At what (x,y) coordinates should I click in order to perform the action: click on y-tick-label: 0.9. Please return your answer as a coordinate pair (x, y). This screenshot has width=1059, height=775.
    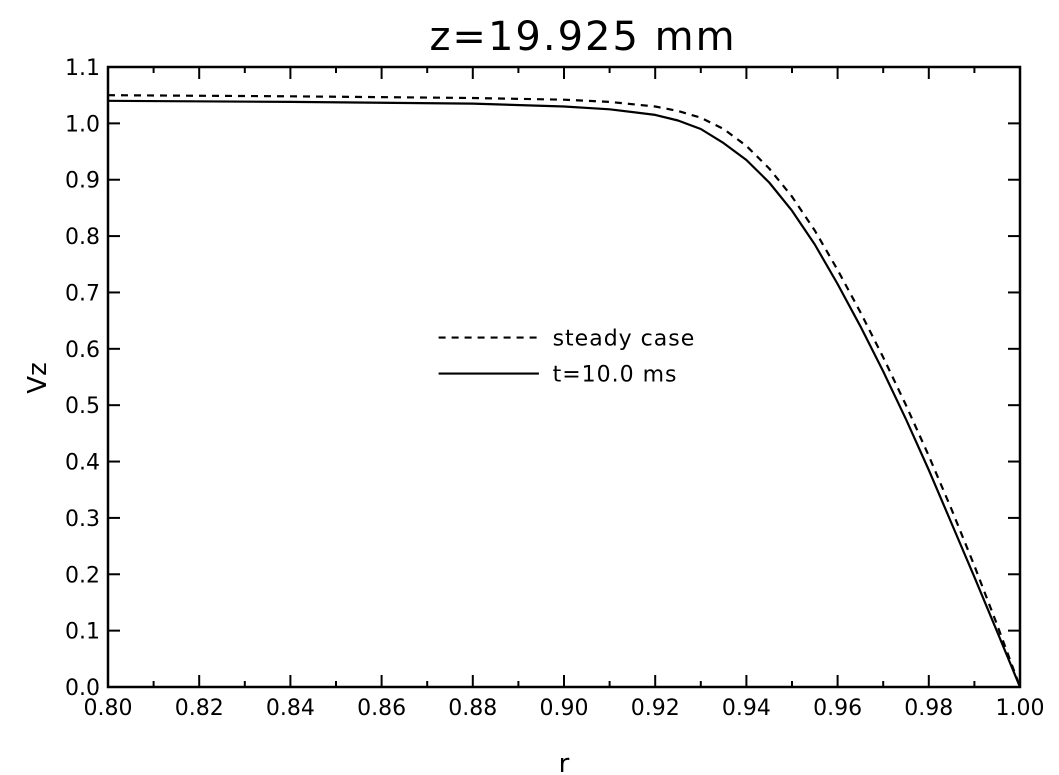
    Looking at the image, I should click on (82, 181).